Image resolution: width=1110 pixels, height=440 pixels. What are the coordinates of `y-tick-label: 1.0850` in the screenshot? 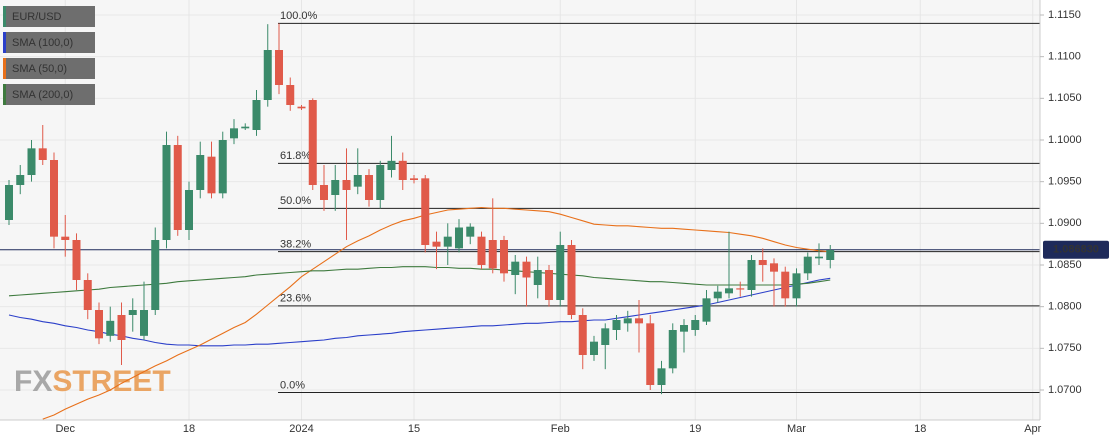 It's located at (1065, 265).